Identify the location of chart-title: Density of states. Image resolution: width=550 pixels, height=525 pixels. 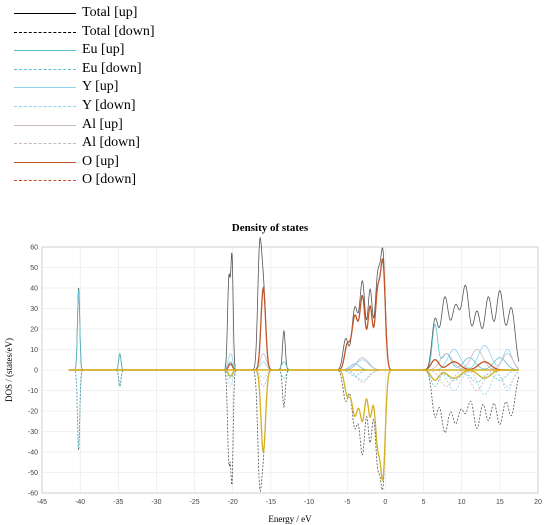
(270, 228).